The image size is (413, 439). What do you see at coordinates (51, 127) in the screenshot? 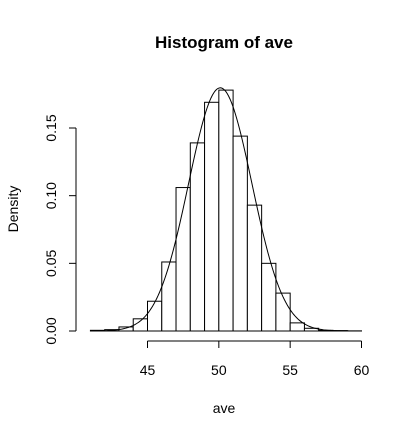
I see `y-tick-label: 0.15` at bounding box center [51, 127].